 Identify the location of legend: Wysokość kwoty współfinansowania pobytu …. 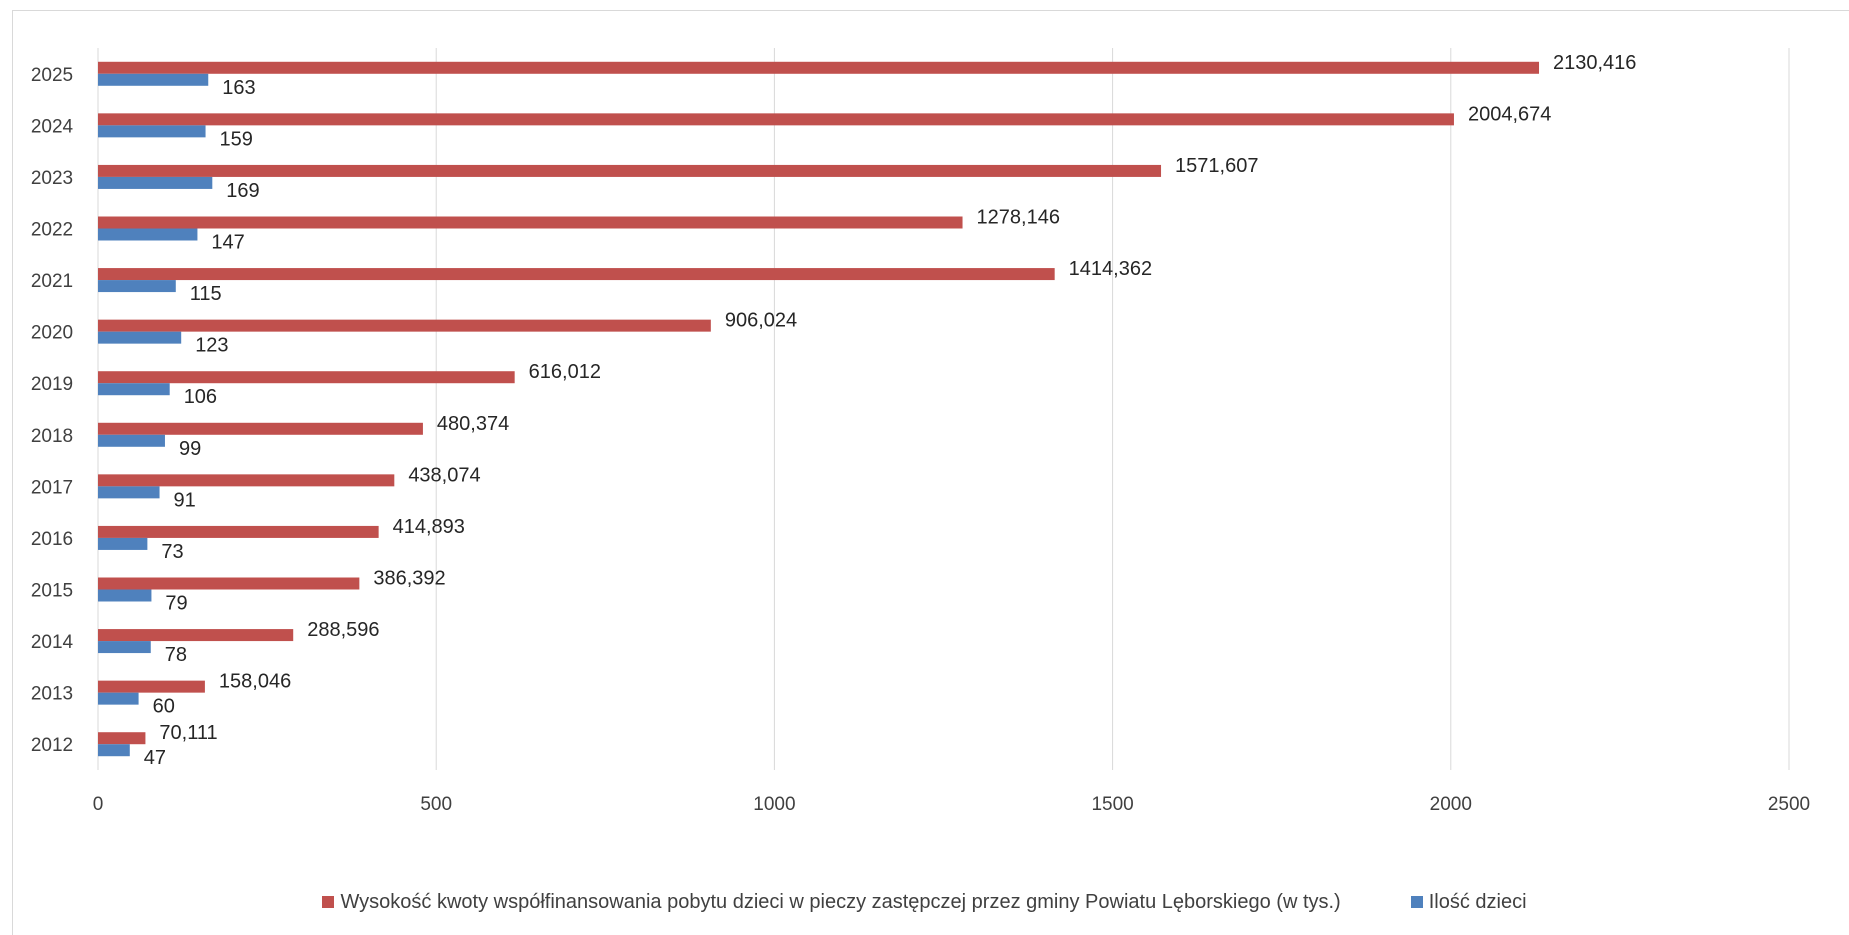
(924, 902).